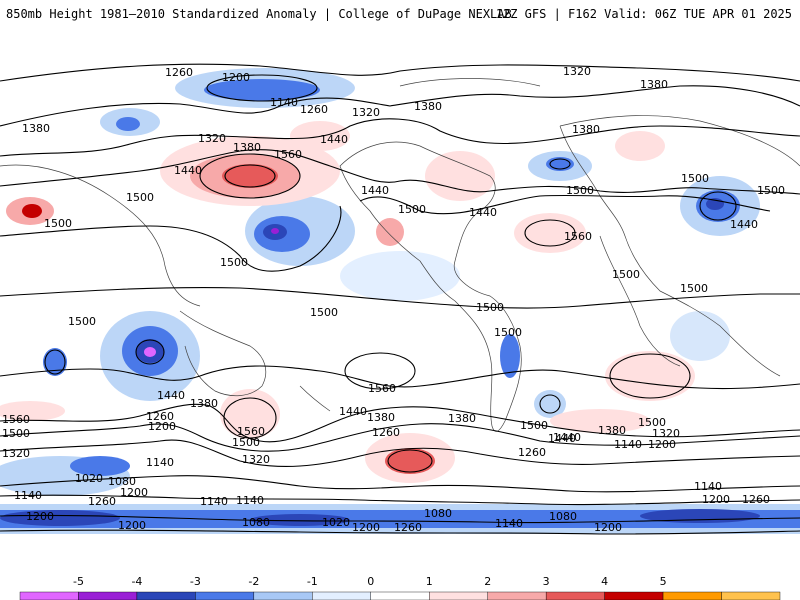 The width and height of the screenshot is (800, 600). What do you see at coordinates (370, 581) in the screenshot?
I see `colorbar-tick-label: 0` at bounding box center [370, 581].